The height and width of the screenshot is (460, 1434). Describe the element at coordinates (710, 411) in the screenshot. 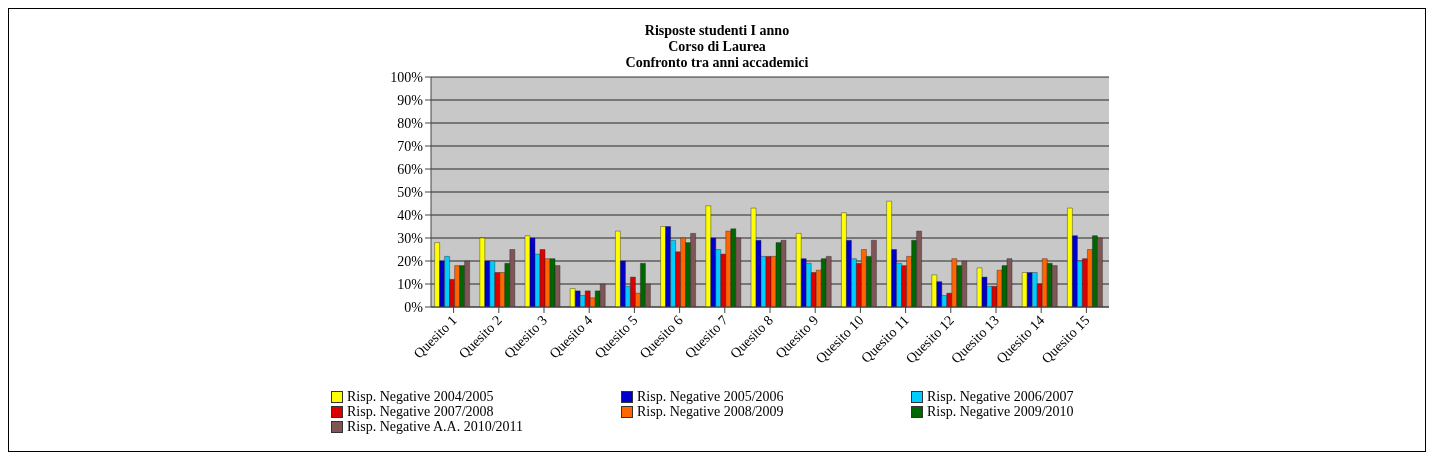

I see `legend-label: Risp. Negative 2008/2009` at that location.